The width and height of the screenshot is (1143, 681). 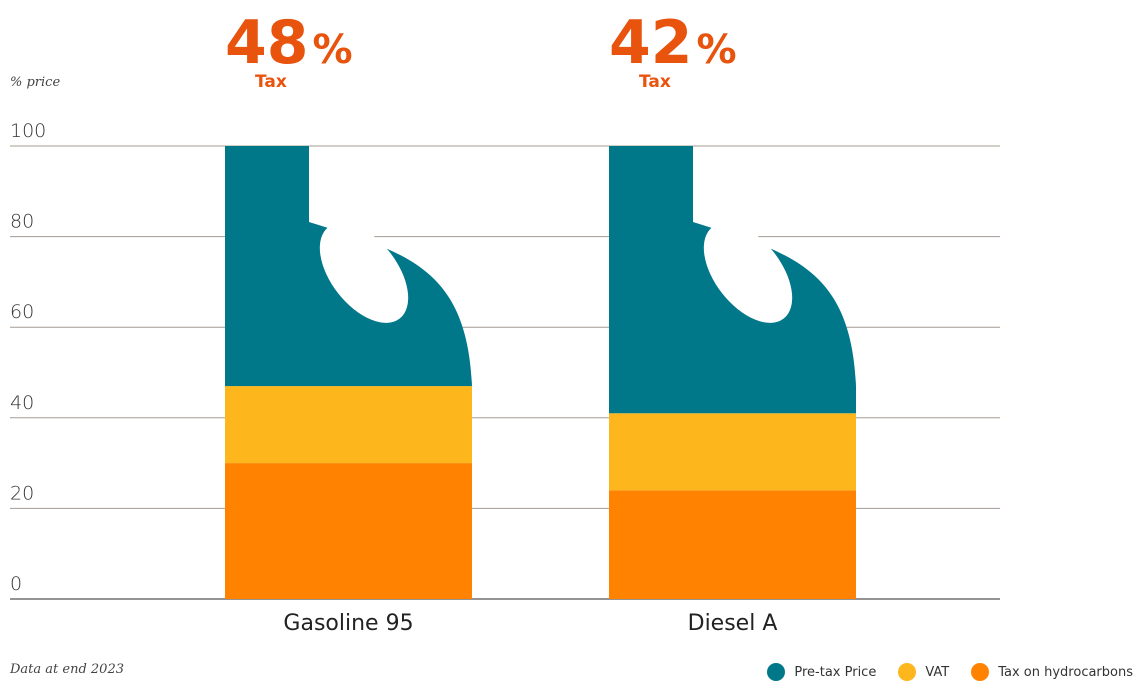 I want to click on legend-item-tax-on-hydrocarbons: Tax on hydrocarbons, so click(x=1052, y=672).